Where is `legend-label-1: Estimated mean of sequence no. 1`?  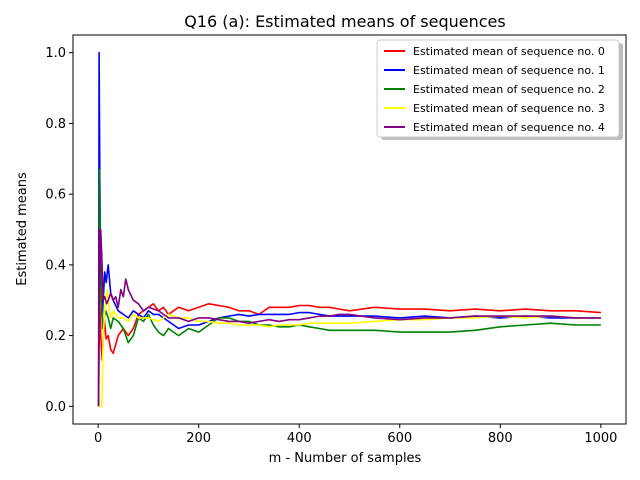
legend-label-1: Estimated mean of sequence no. 1 is located at coordinates (509, 70).